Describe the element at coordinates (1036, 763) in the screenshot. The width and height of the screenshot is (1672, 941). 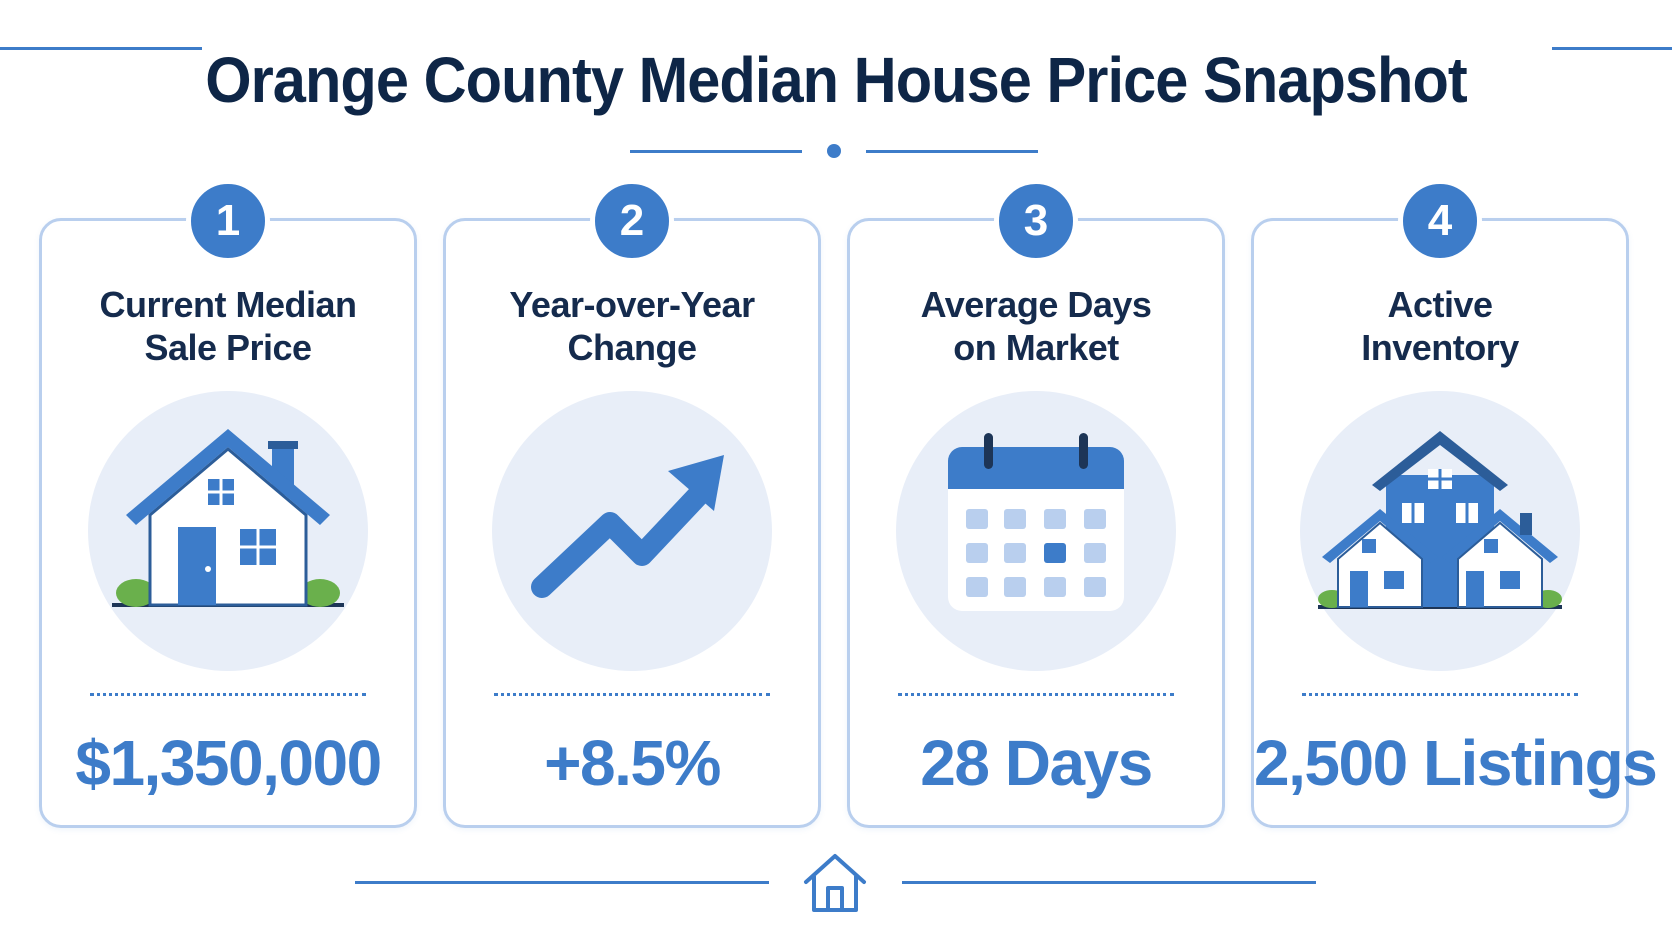
I see `days-on-market-value: 28 Days` at that location.